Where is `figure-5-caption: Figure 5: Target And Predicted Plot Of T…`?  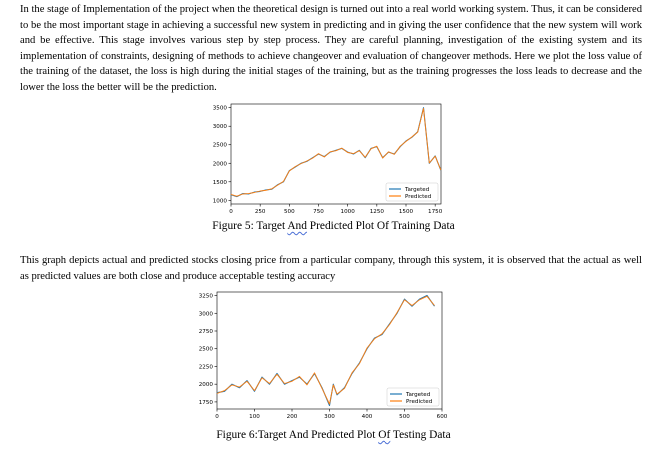
figure-5-caption: Figure 5: Target And Predicted Plot Of T… is located at coordinates (333, 226).